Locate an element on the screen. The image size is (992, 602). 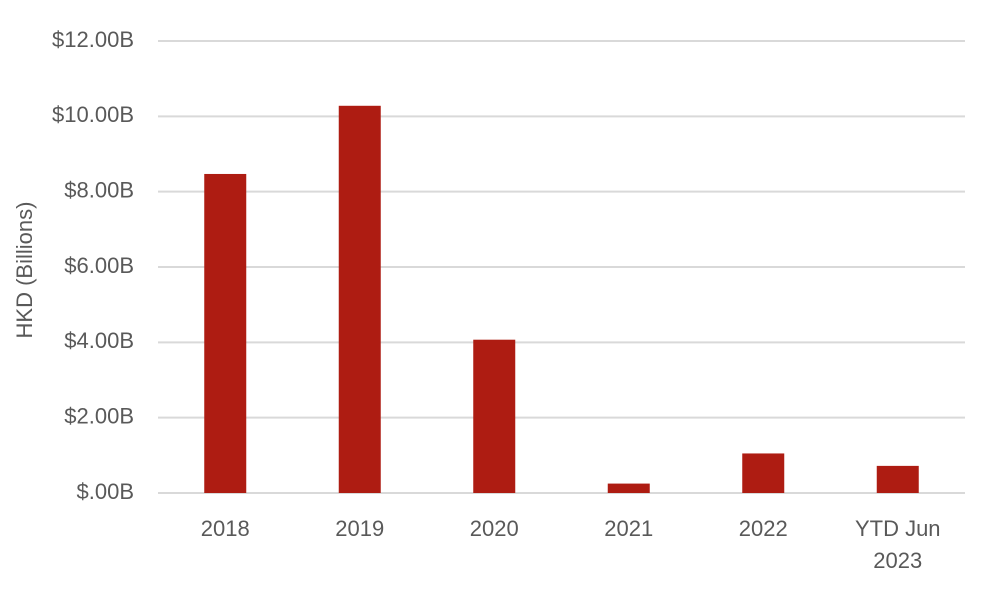
x-tick-label: 2018 is located at coordinates (225, 528).